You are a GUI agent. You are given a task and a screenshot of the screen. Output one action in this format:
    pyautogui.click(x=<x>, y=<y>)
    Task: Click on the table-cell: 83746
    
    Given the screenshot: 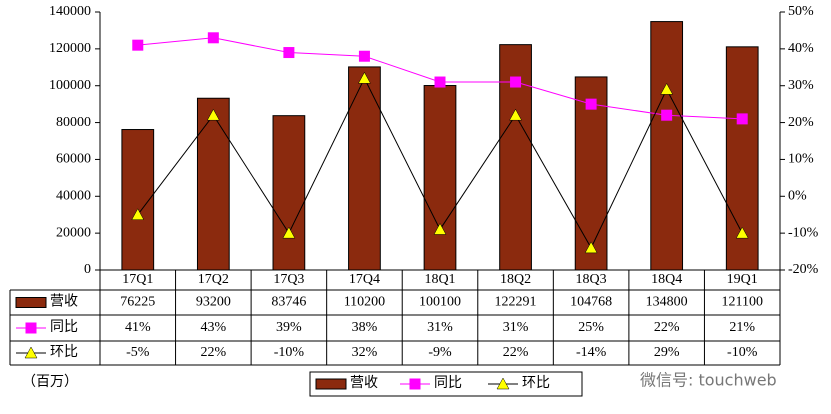 What is the action you would take?
    pyautogui.click(x=288, y=302)
    